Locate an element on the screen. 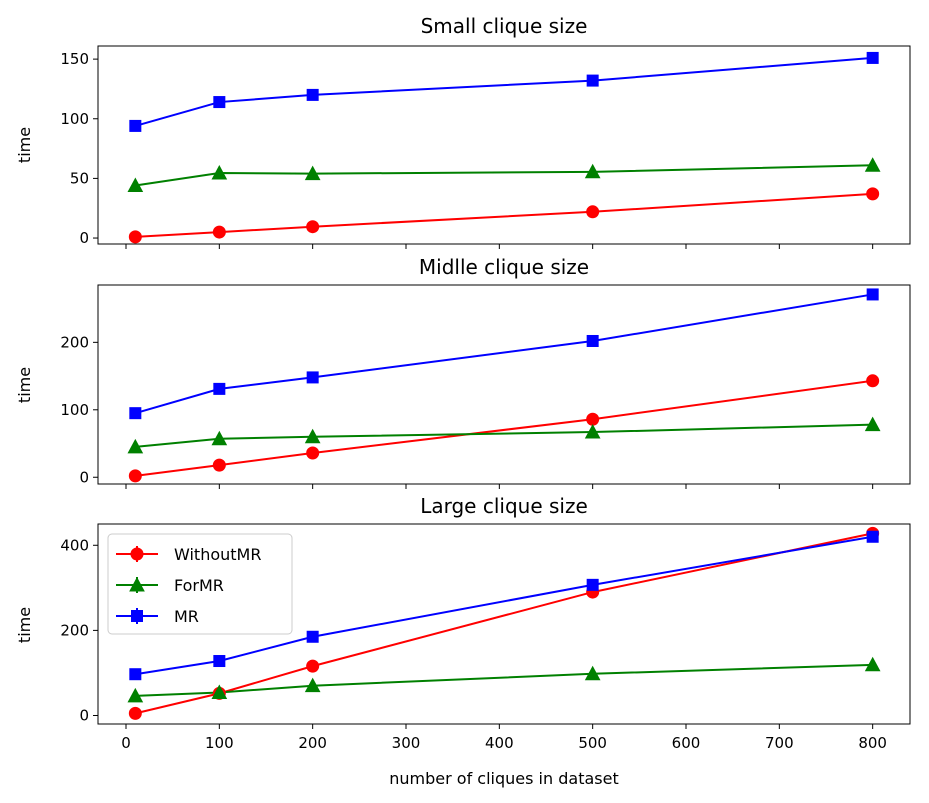  x-tick-label: 0 is located at coordinates (126, 743).